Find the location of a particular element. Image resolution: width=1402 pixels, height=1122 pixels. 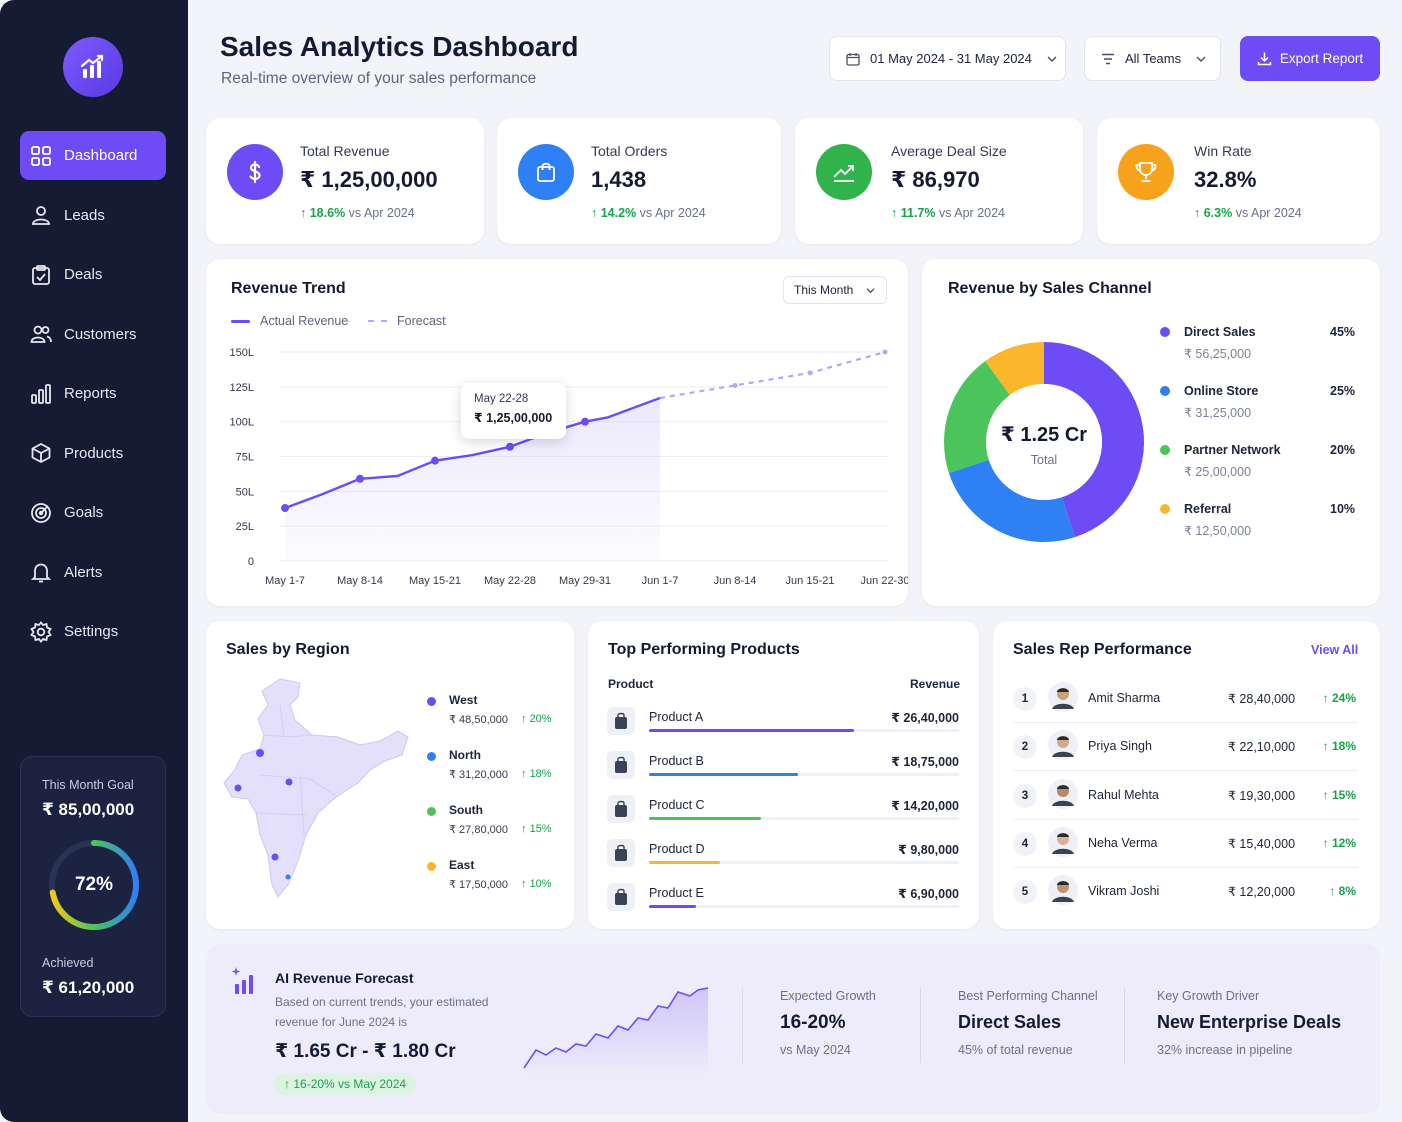

sidebar-item-reports: Reports is located at coordinates (93, 393).